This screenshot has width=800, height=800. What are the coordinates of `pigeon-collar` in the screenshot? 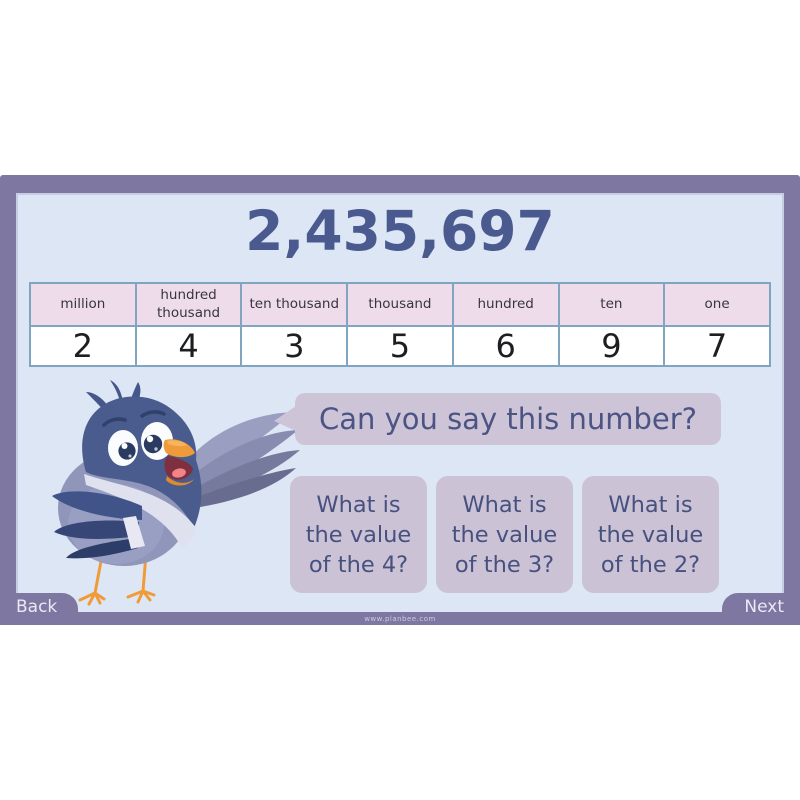 It's located at (140, 511).